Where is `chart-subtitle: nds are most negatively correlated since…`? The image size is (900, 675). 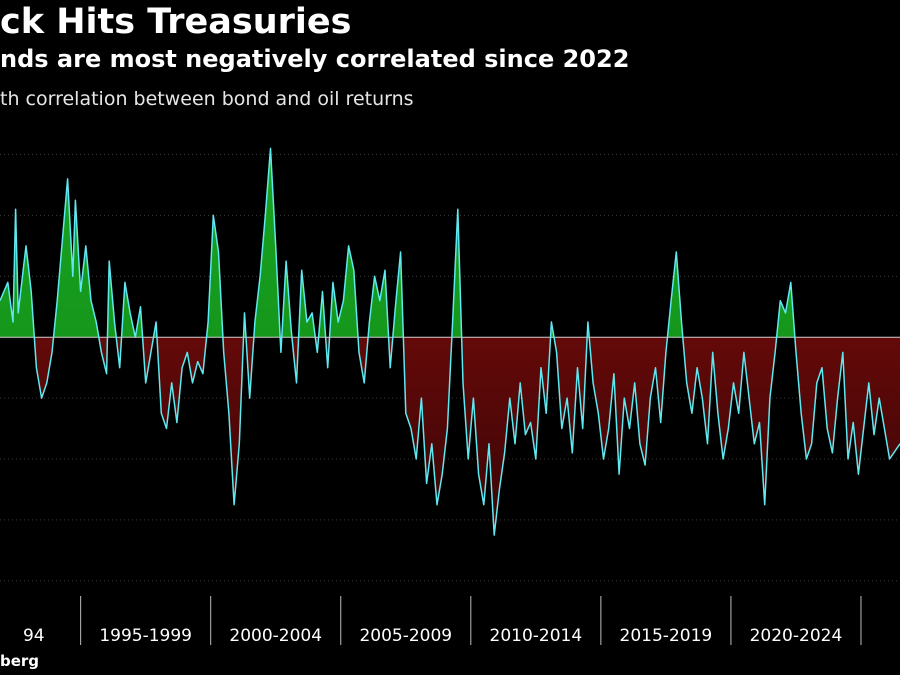 chart-subtitle: nds are most negatively correlated since… is located at coordinates (315, 59).